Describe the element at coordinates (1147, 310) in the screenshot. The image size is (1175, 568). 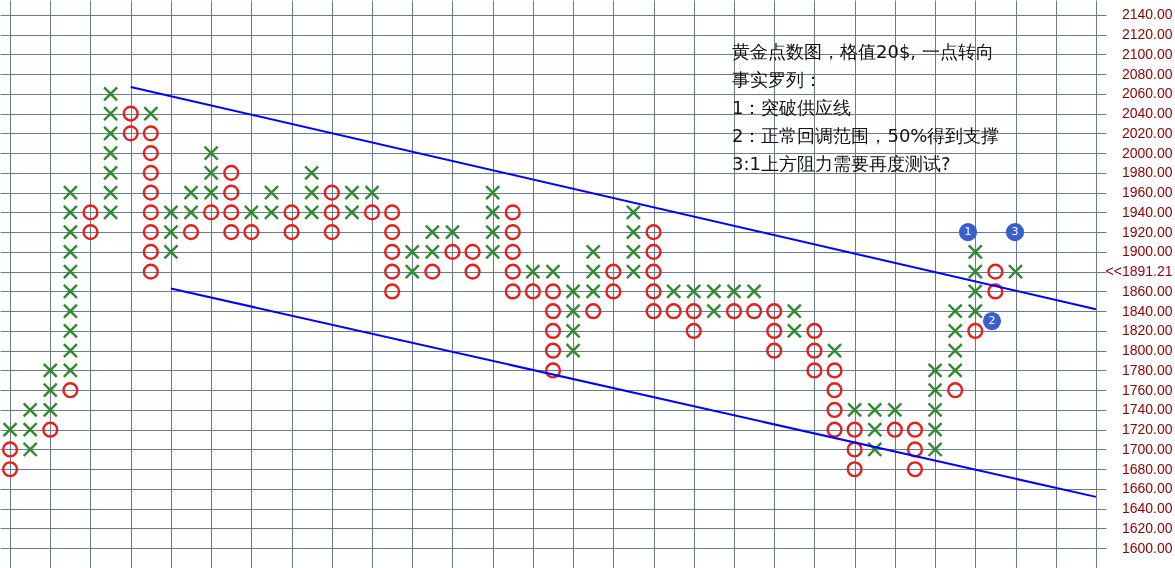
I see `y-tick-label: 1840.00` at that location.